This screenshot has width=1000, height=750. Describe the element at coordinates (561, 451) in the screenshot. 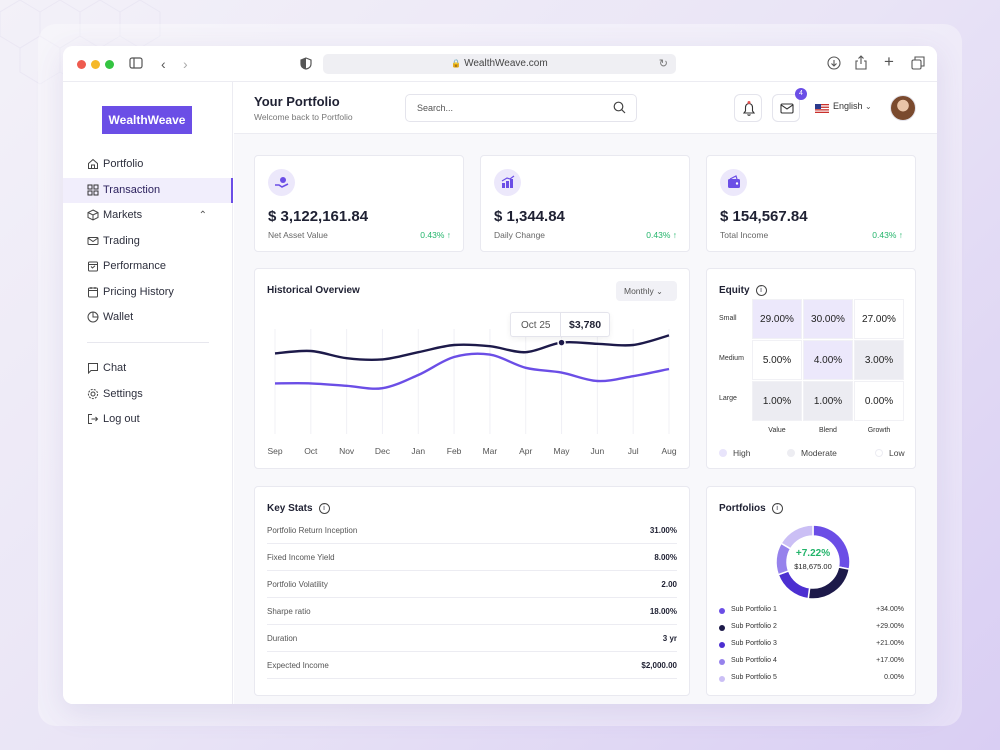

I see `x-tick-label: May` at that location.